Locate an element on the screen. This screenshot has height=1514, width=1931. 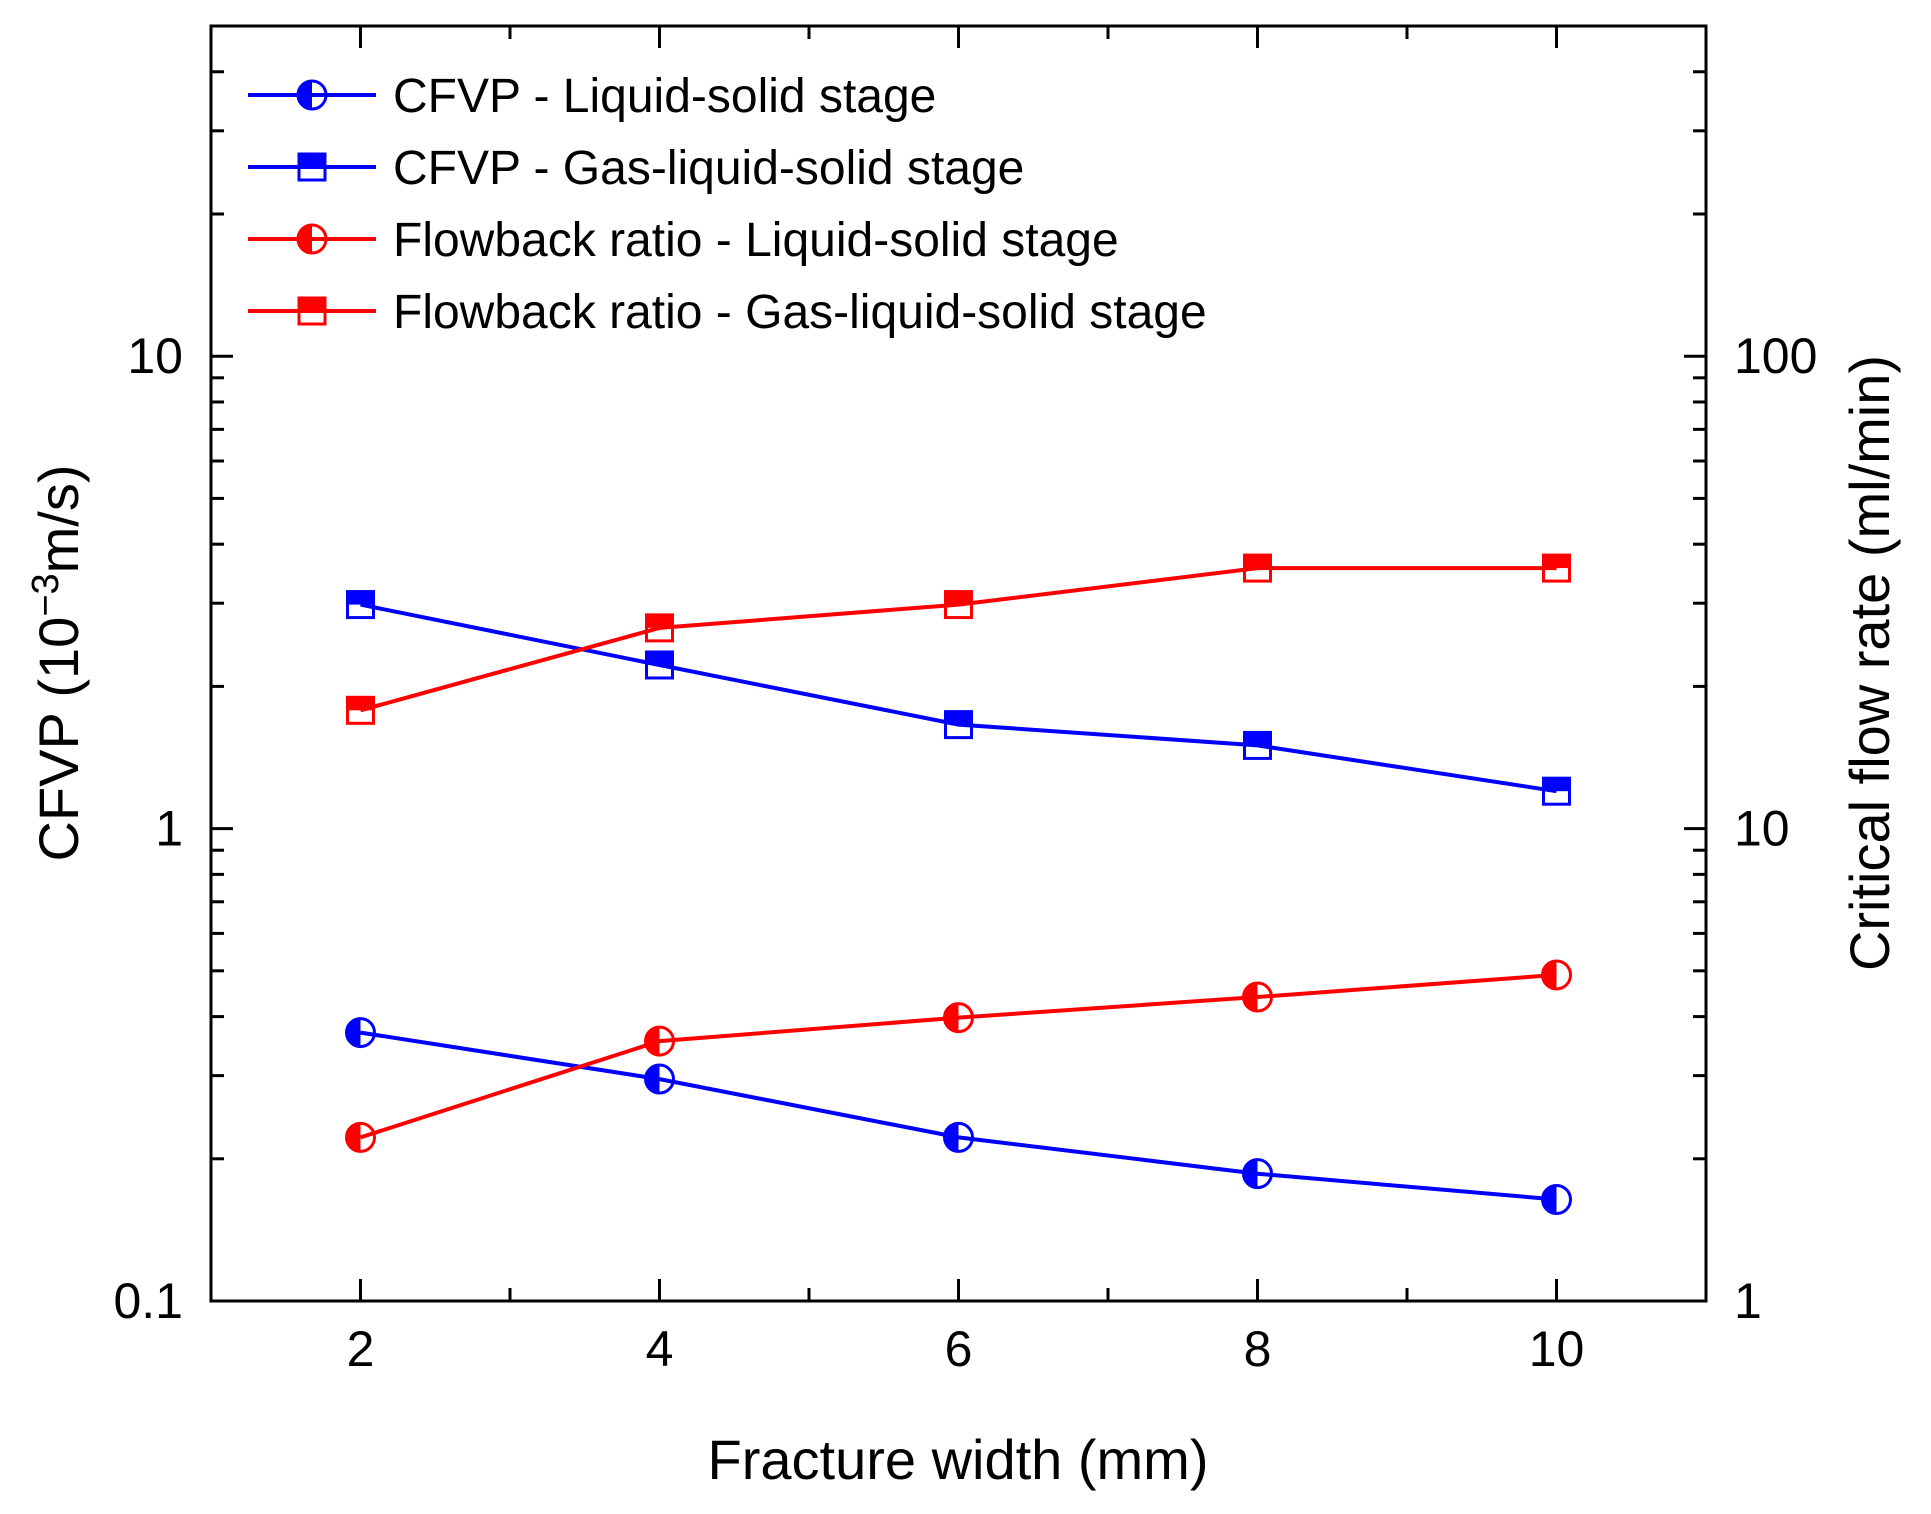
series-1-line is located at coordinates (958, 1116).